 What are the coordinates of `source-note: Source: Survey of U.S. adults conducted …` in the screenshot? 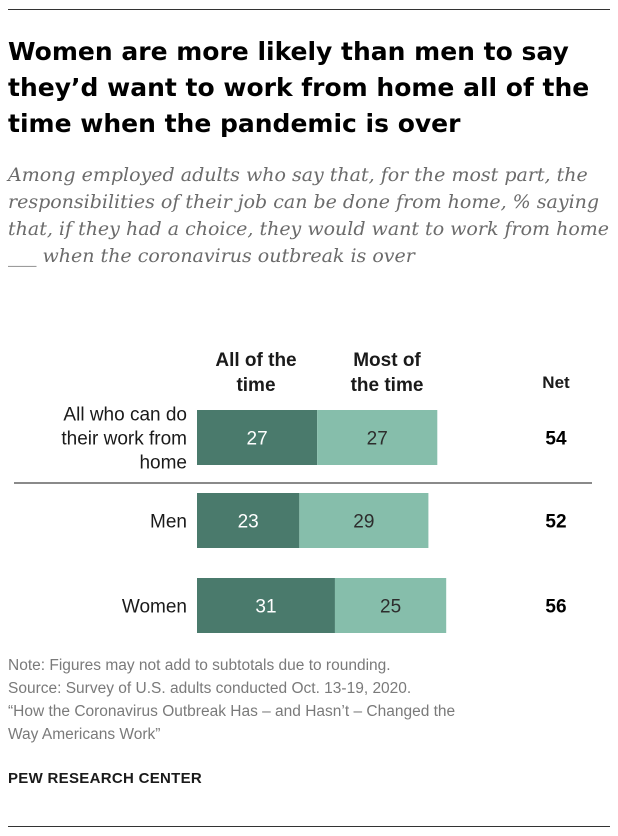 It's located at (210, 688).